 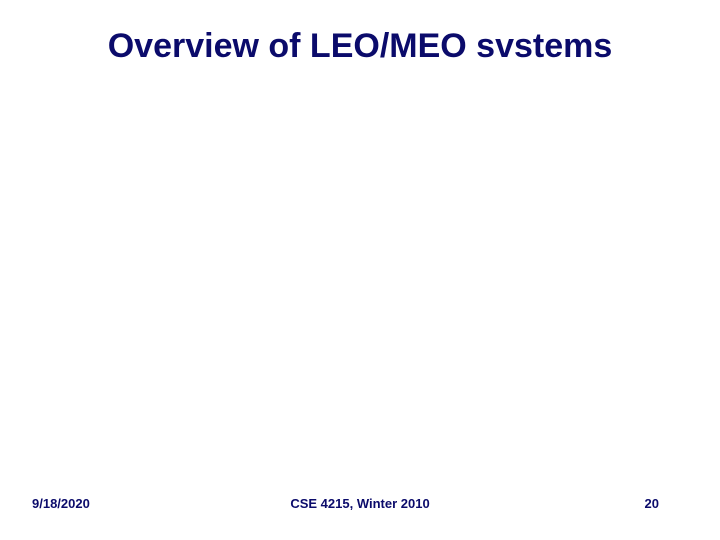 What do you see at coordinates (61, 503) in the screenshot?
I see `footer-date: 9/18/2020` at bounding box center [61, 503].